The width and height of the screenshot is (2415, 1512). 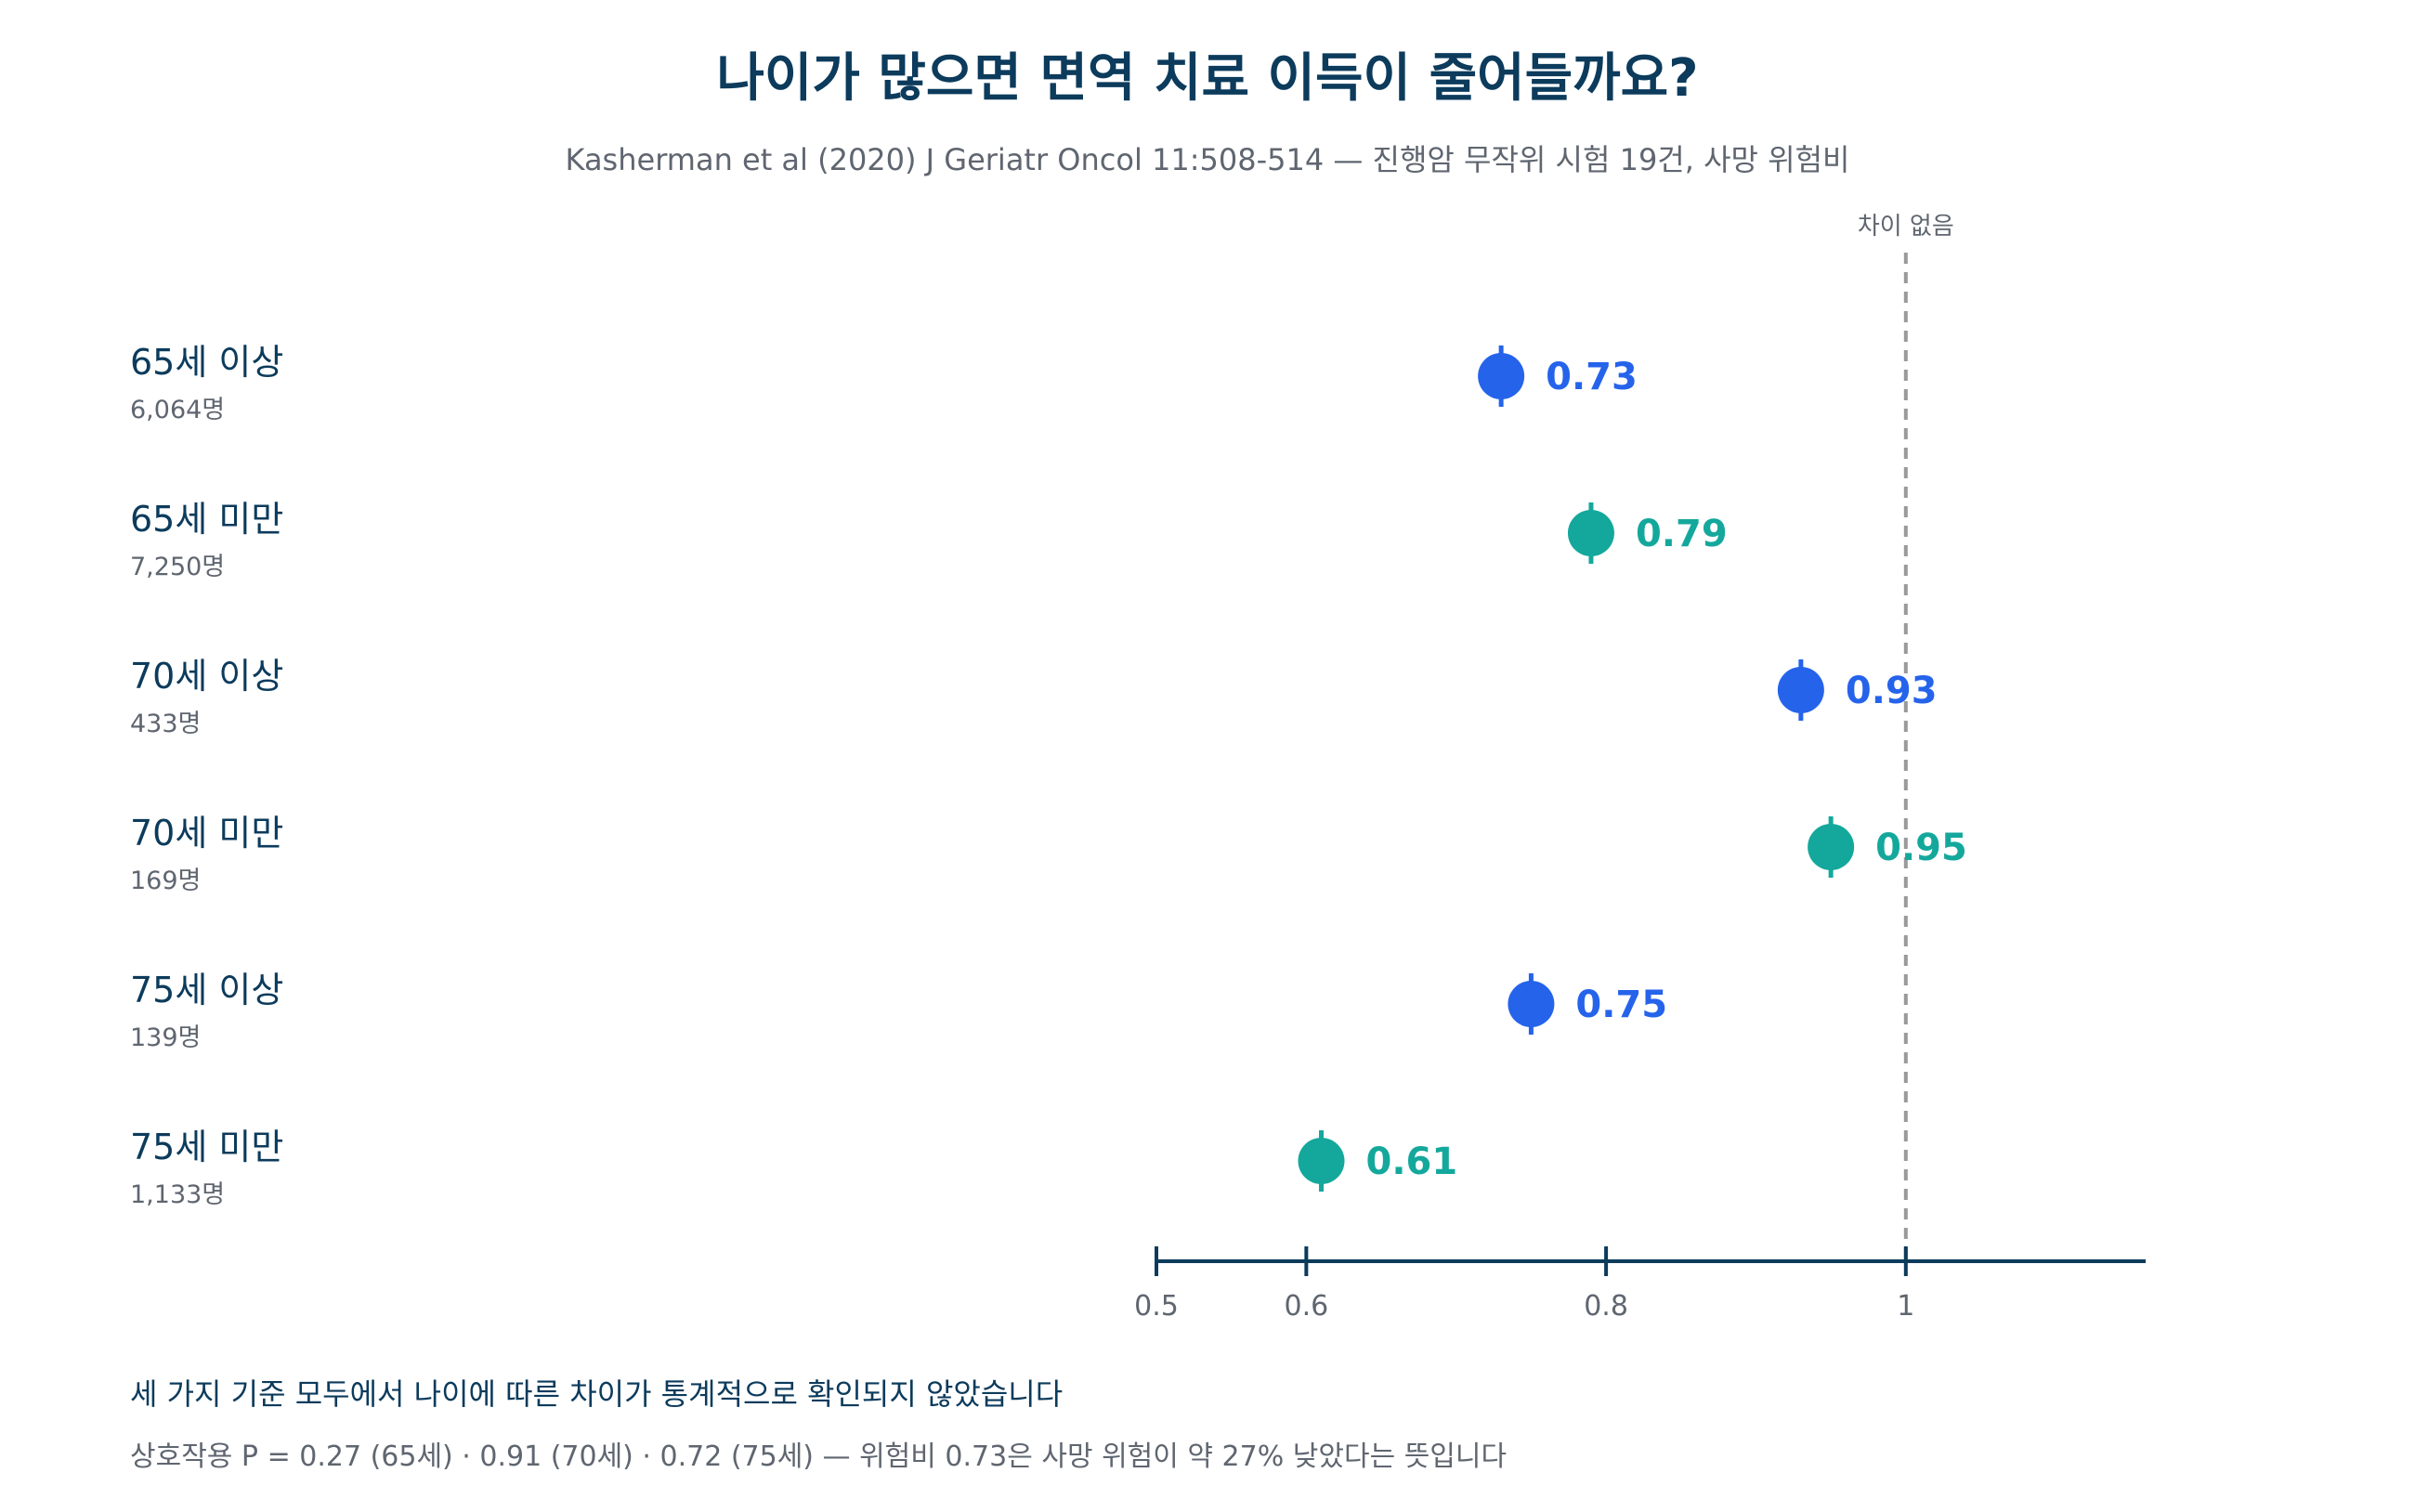 What do you see at coordinates (884, 383) in the screenshot?
I see `data-row: 65세 이상 6,064명 0.73` at bounding box center [884, 383].